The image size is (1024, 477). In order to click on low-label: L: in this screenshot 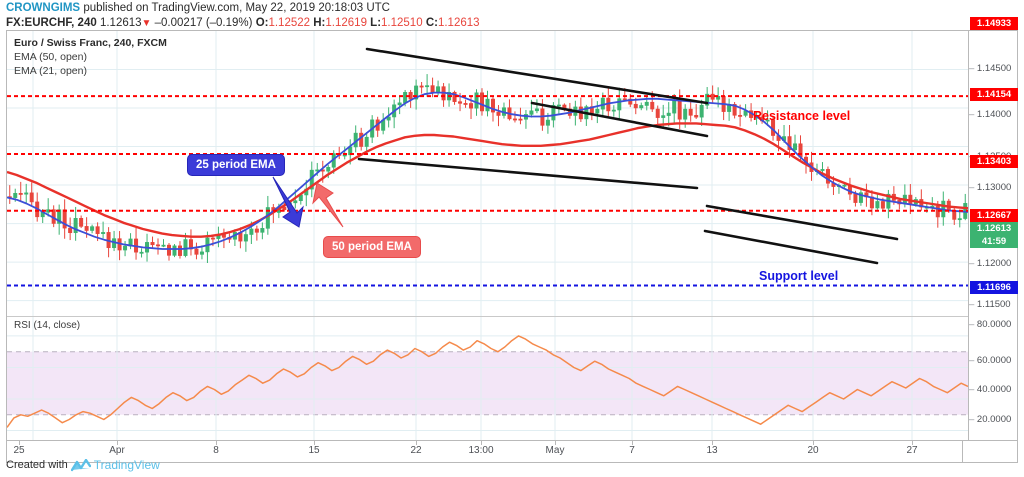, I will do `click(376, 23)`.